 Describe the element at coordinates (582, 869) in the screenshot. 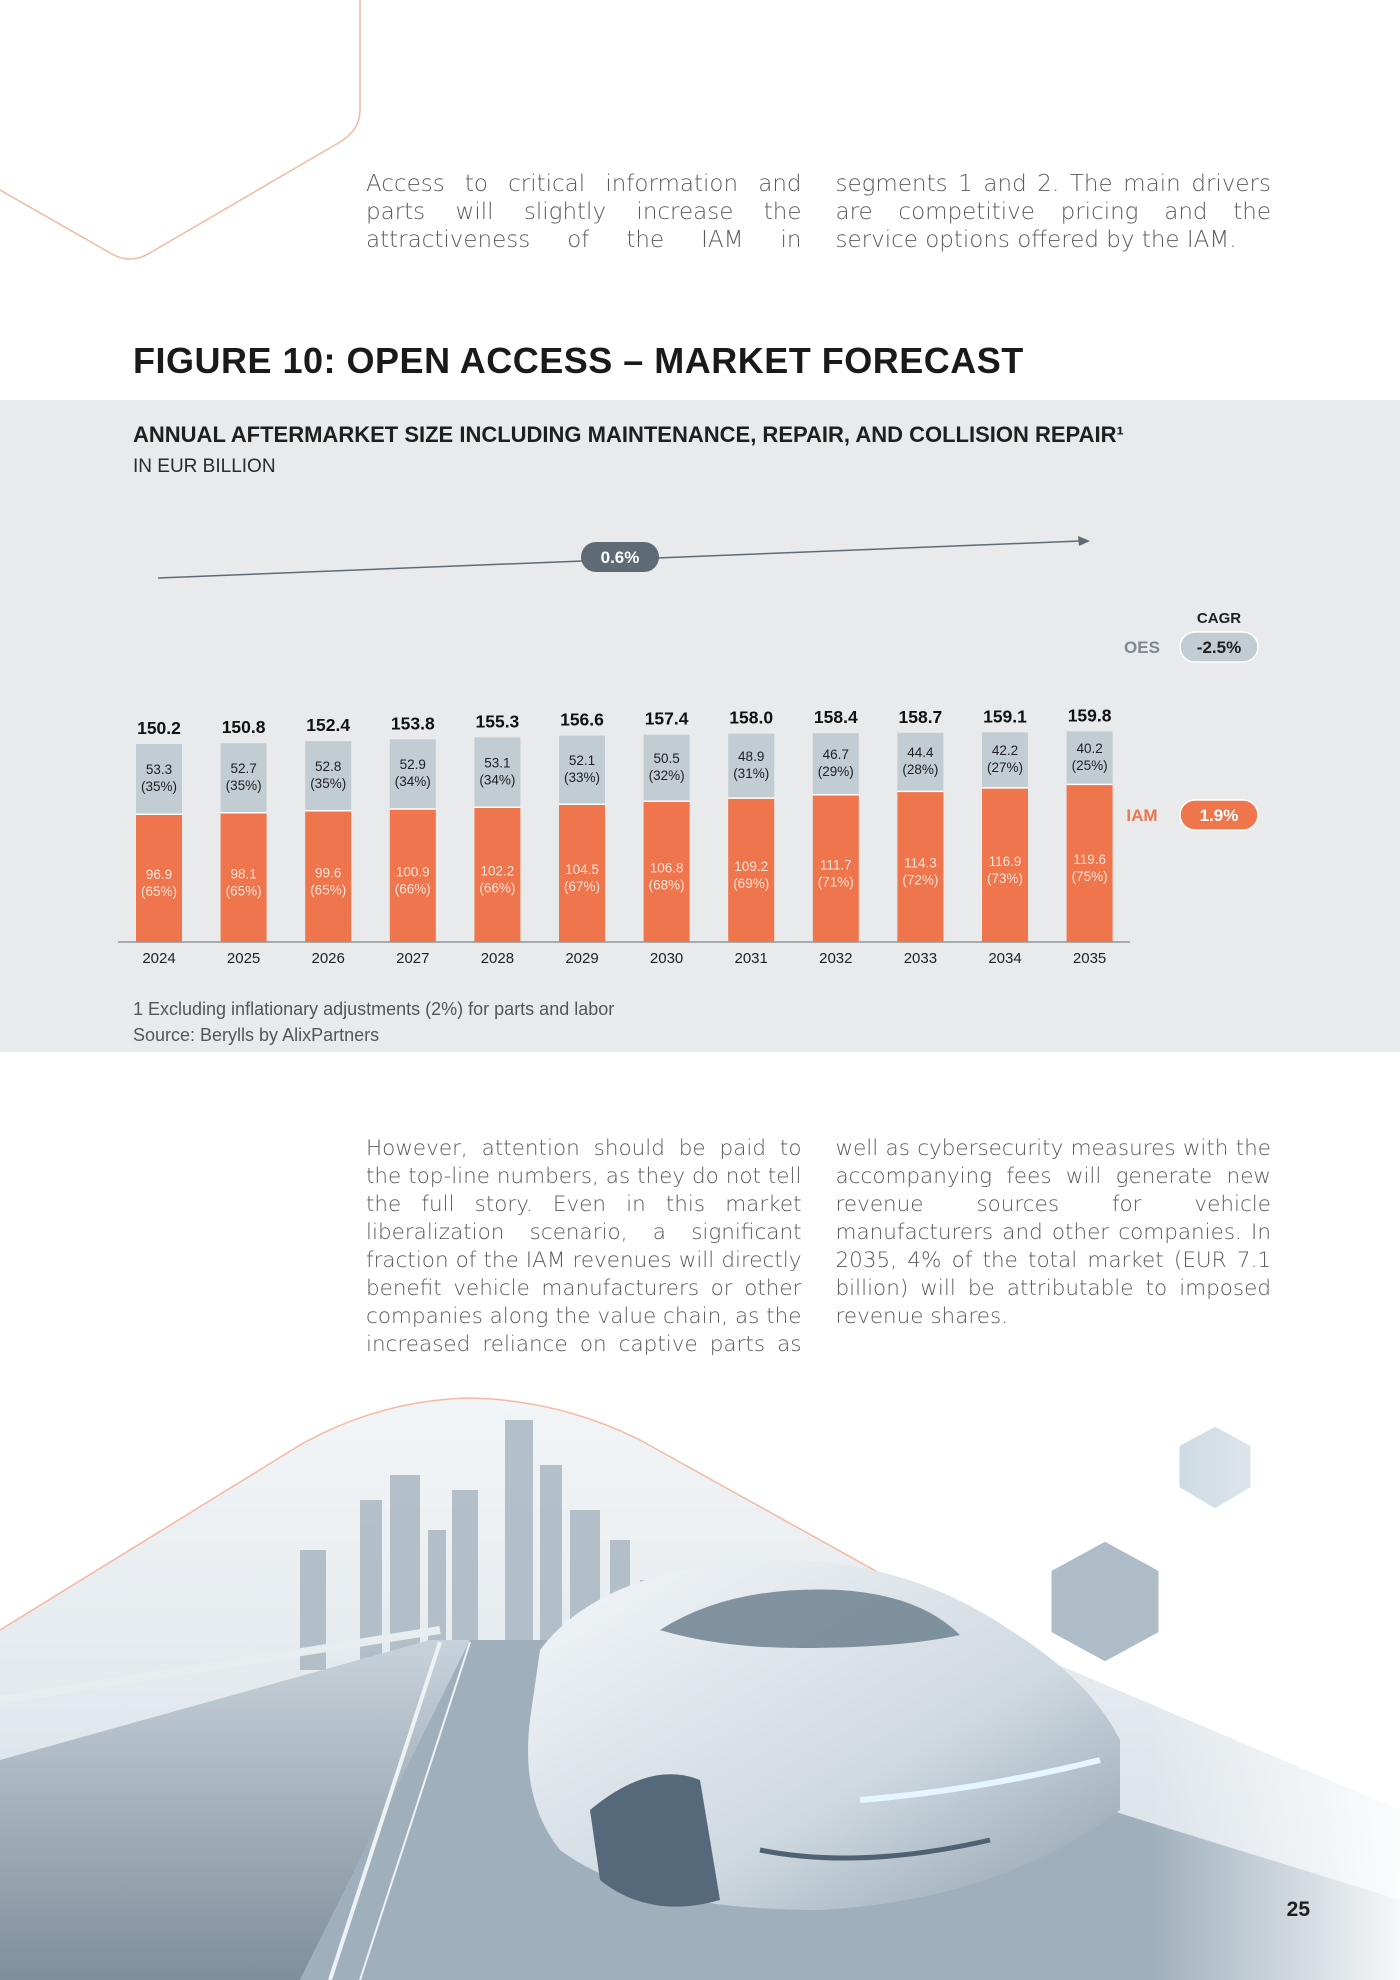

I see `data-label-iam: 104.5` at that location.